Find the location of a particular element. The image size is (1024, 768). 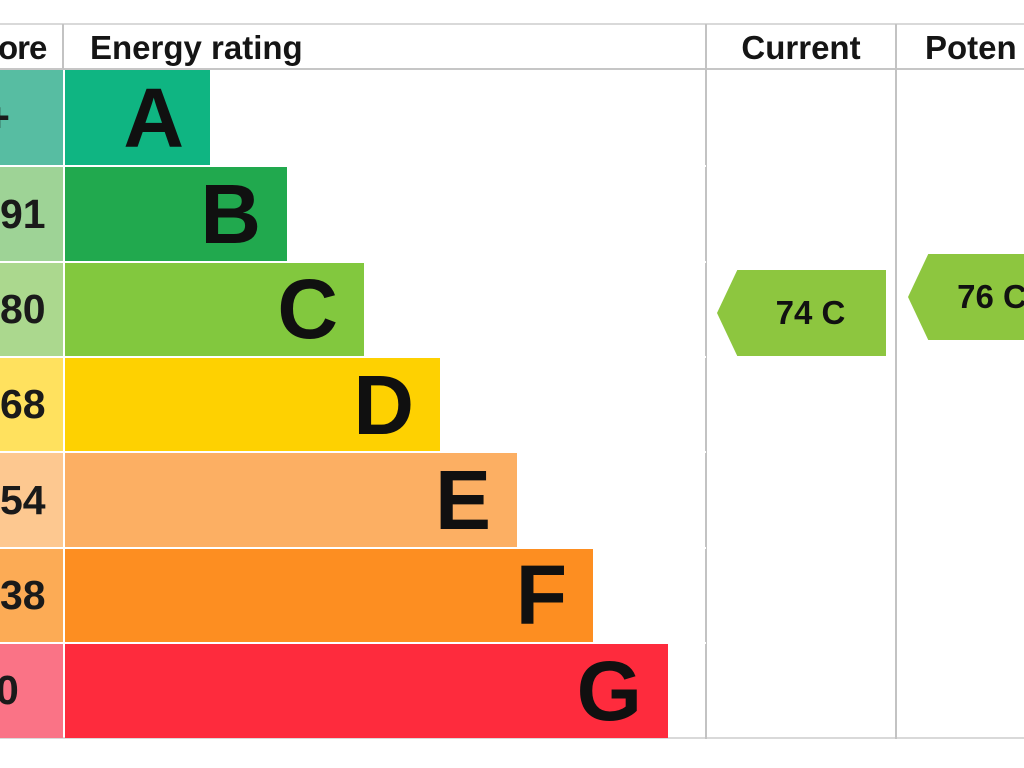

header-bottom-border is located at coordinates (512, 69).